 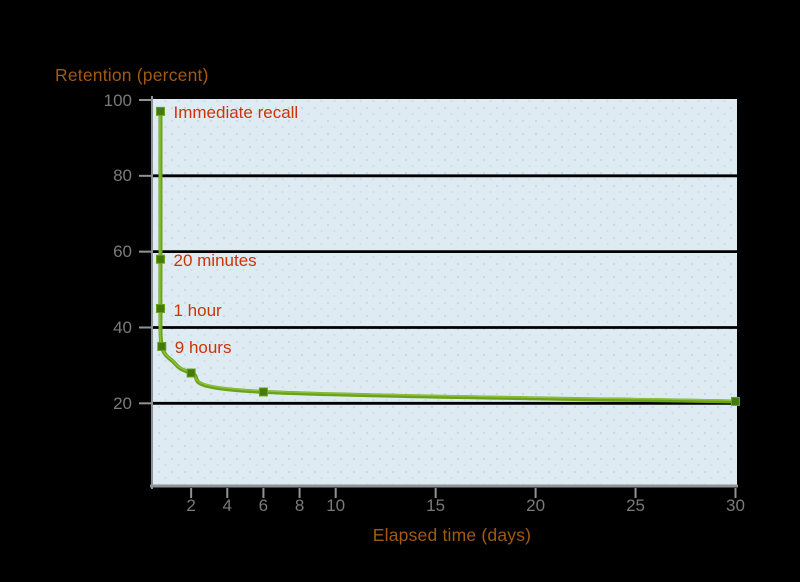 What do you see at coordinates (263, 505) in the screenshot?
I see `x-tick-label: 6` at bounding box center [263, 505].